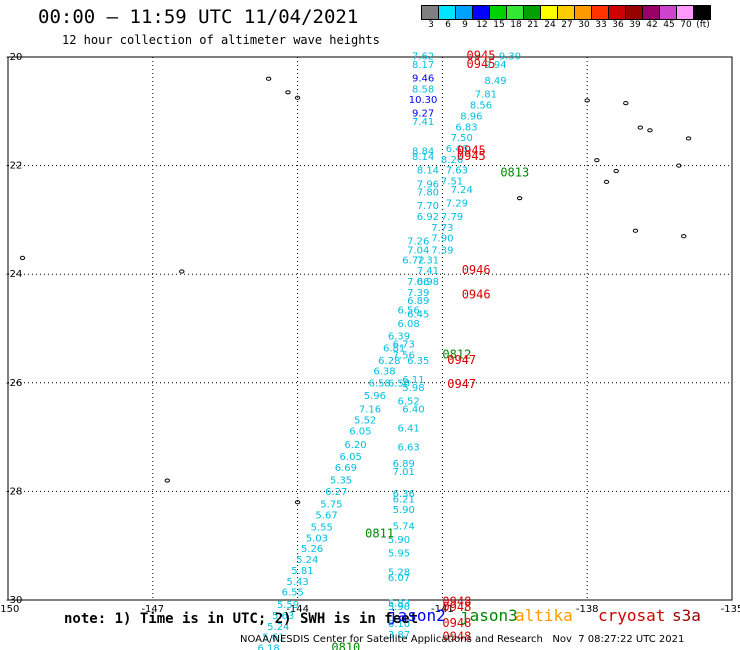  Describe the element at coordinates (428, 171) in the screenshot. I see `swh-value-label: 8.14` at that location.